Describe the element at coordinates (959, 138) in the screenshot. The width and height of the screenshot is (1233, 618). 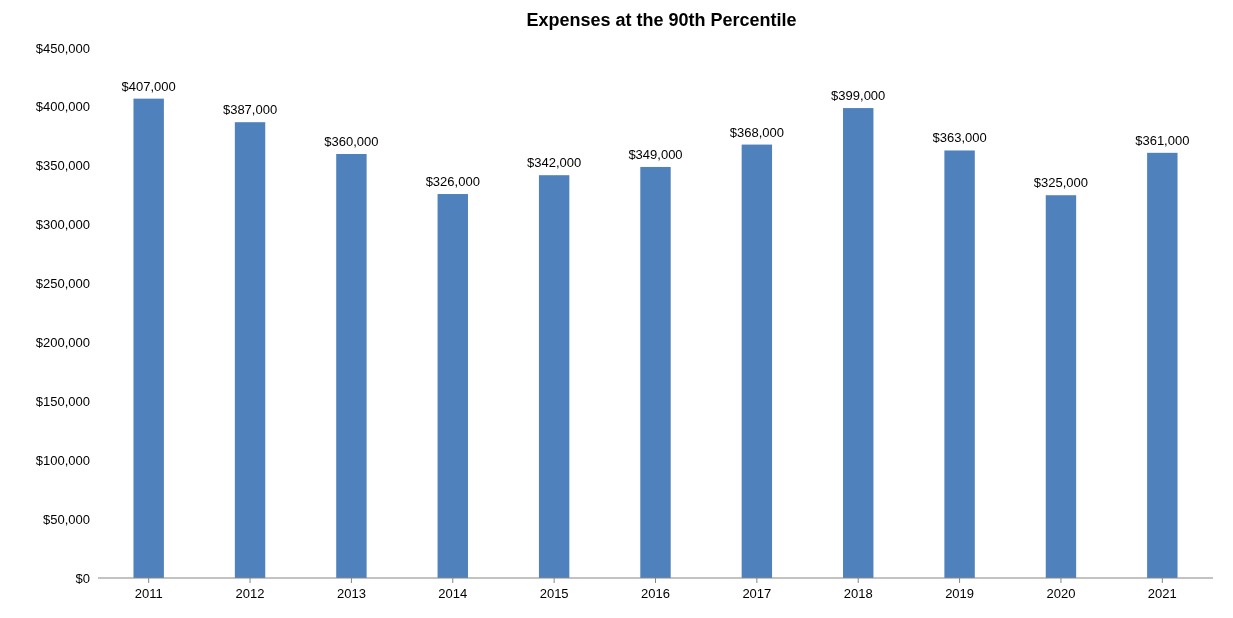
I see `data-label: $363,000` at that location.